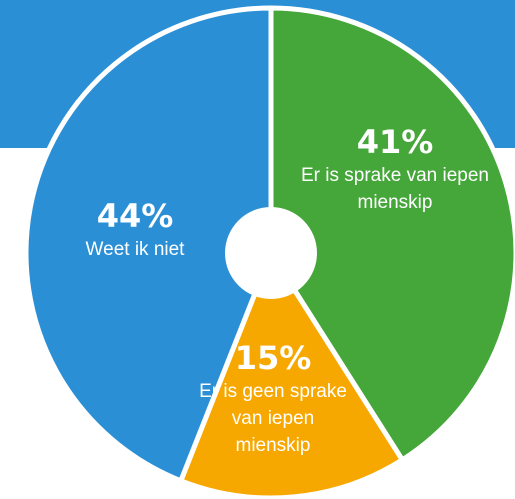 Image resolution: width=515 pixels, height=499 pixels. What do you see at coordinates (395, 142) in the screenshot?
I see `value-label: 41%` at bounding box center [395, 142].